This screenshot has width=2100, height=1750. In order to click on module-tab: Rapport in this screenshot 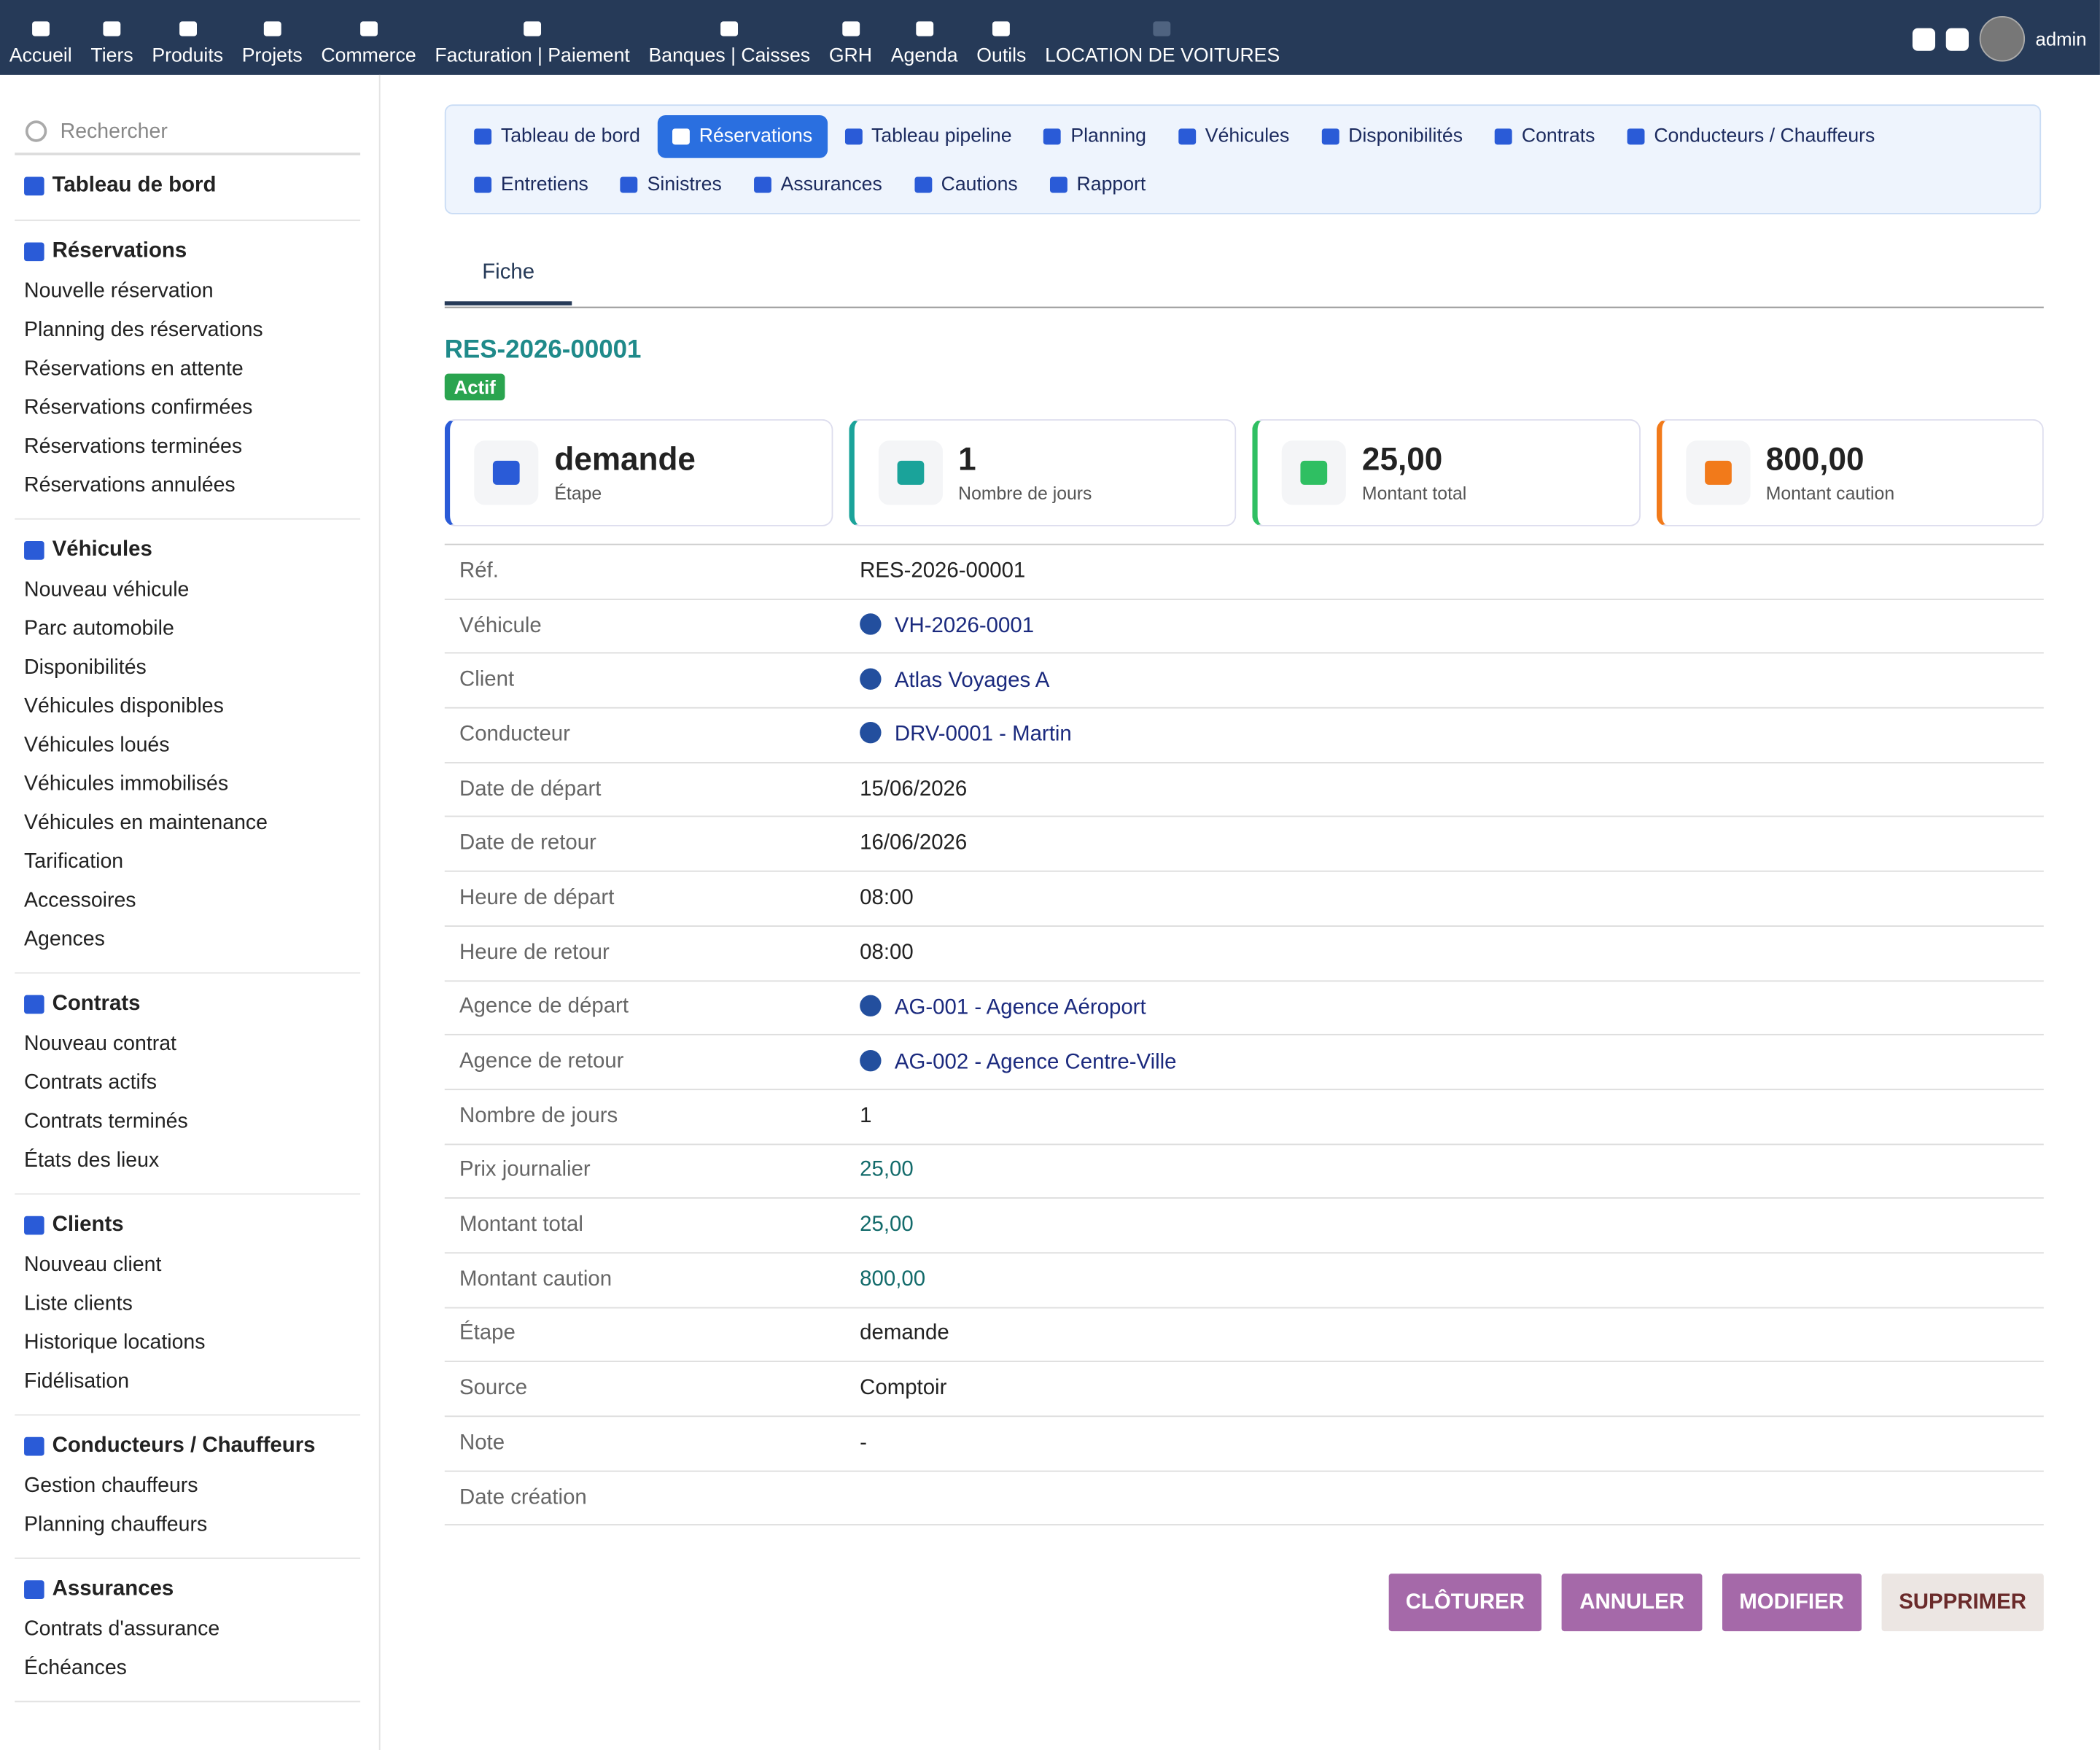, I will do `click(1098, 184)`.